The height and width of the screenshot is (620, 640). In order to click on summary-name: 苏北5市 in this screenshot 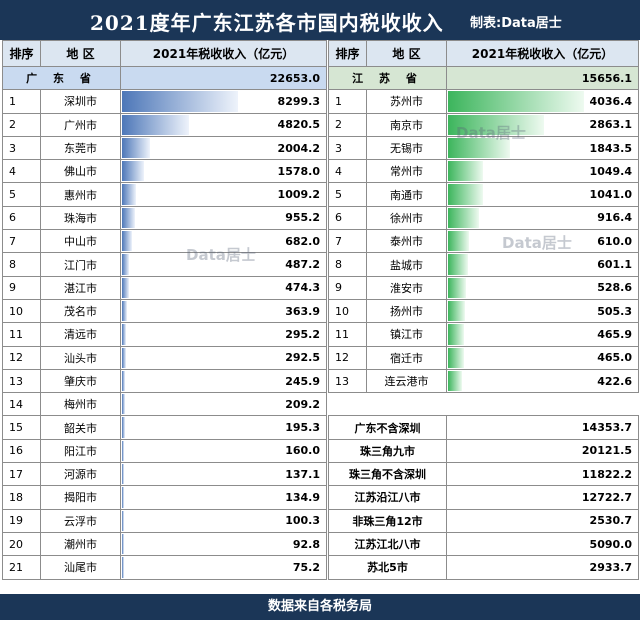, I will do `click(387, 567)`.